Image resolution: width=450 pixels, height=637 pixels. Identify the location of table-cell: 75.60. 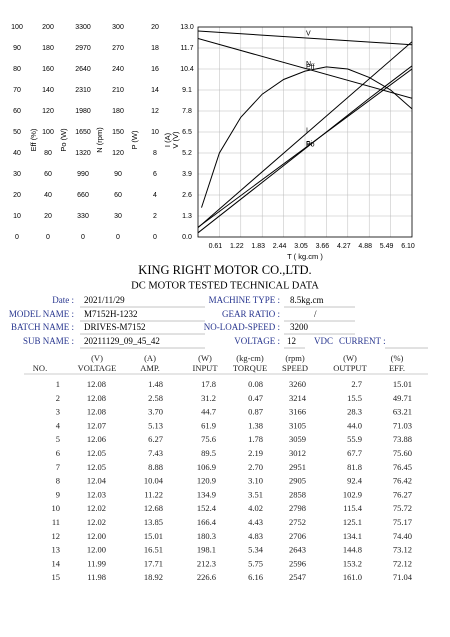
(402, 453).